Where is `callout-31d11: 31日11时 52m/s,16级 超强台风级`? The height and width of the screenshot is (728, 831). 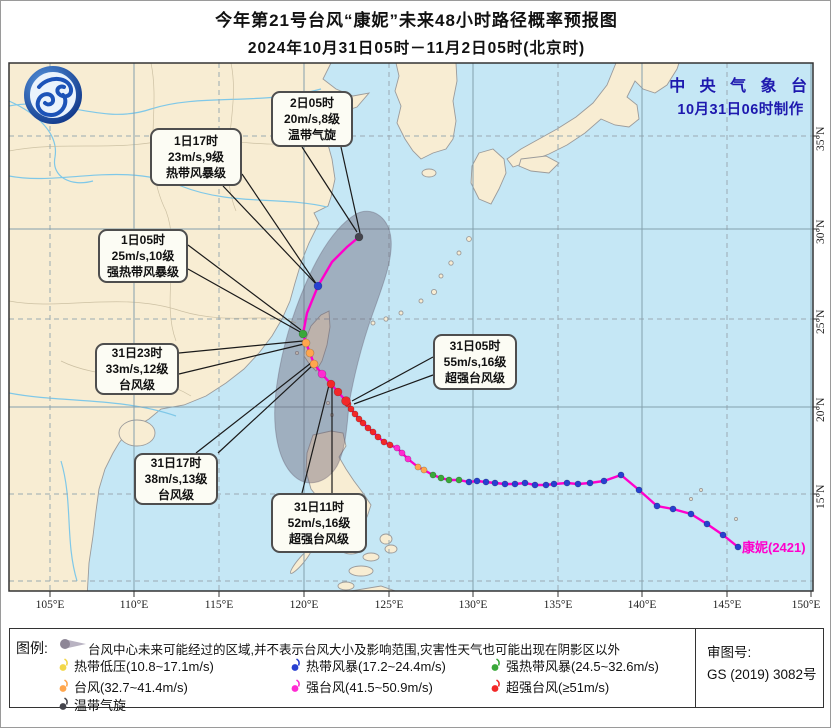
callout-31d11: 31日11时 52m/s,16级 超强台风级 is located at coordinates (319, 523).